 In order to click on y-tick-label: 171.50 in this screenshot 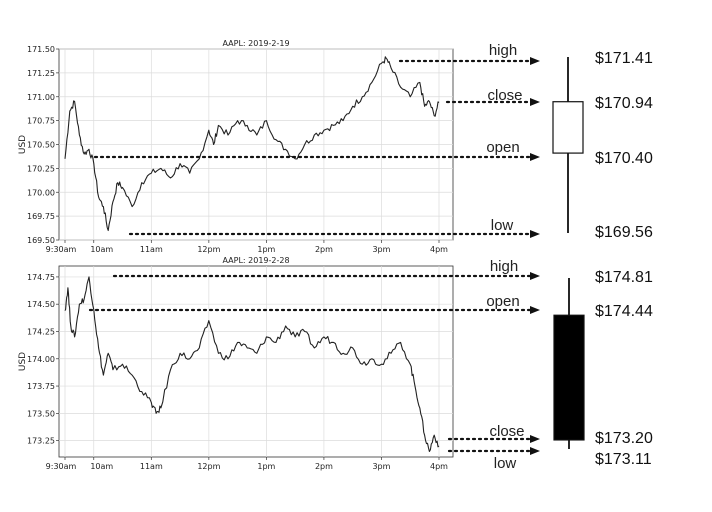, I will do `click(41, 49)`.